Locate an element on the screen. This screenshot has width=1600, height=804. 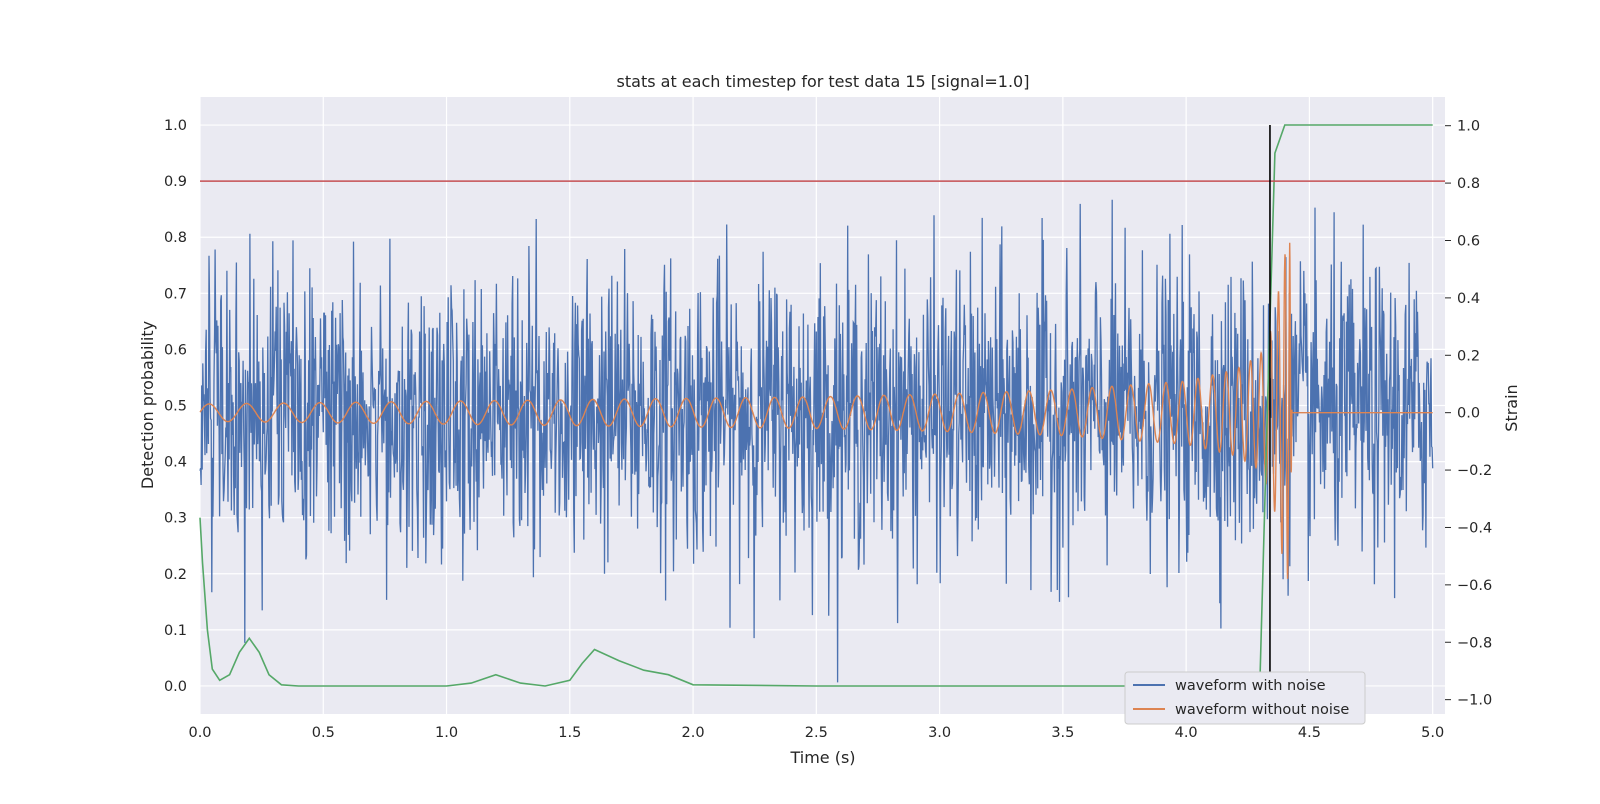
x-tick-label: 4.5 is located at coordinates (1309, 733).